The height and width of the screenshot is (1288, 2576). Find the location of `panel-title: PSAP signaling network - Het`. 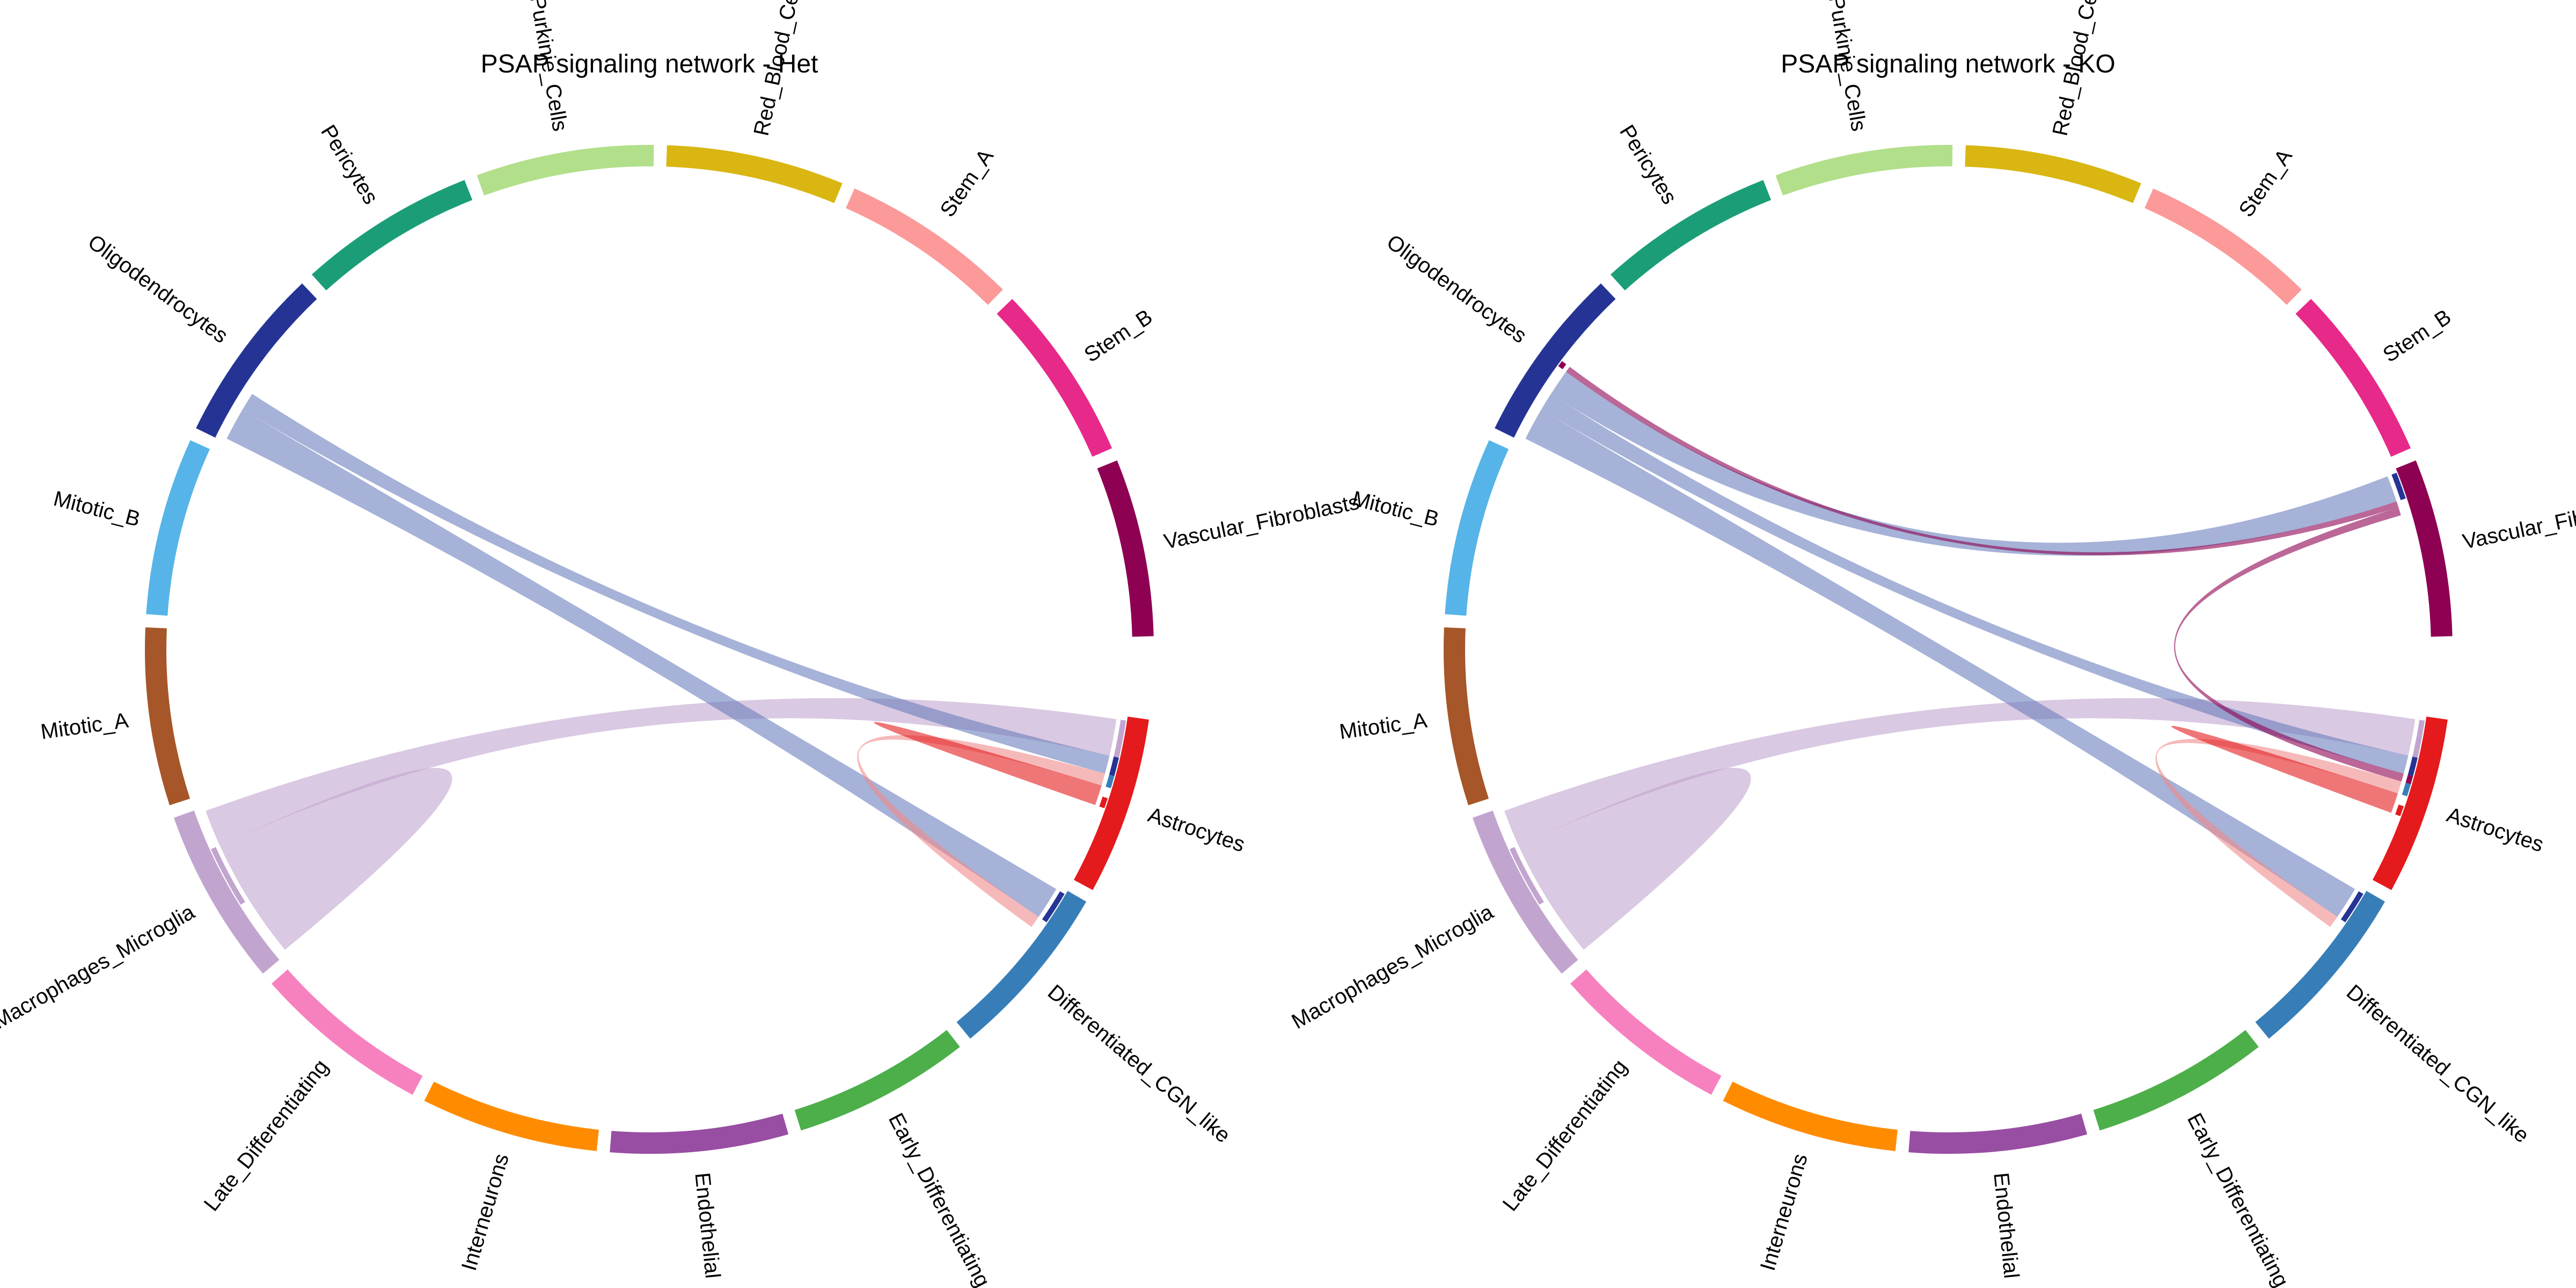

panel-title: PSAP signaling network - Het is located at coordinates (649, 64).